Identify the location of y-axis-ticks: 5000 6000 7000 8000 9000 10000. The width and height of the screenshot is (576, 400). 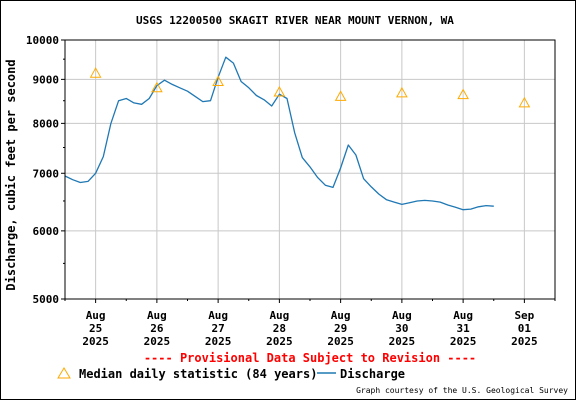
(45, 170).